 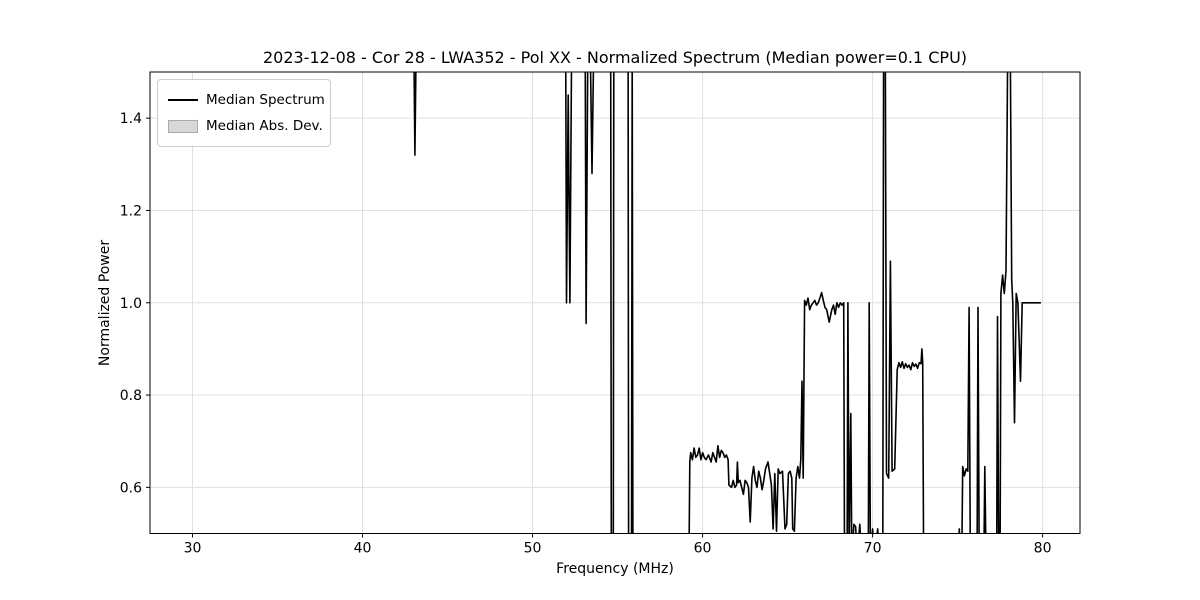 What do you see at coordinates (265, 100) in the screenshot?
I see `legend-label: Median Spectrum` at bounding box center [265, 100].